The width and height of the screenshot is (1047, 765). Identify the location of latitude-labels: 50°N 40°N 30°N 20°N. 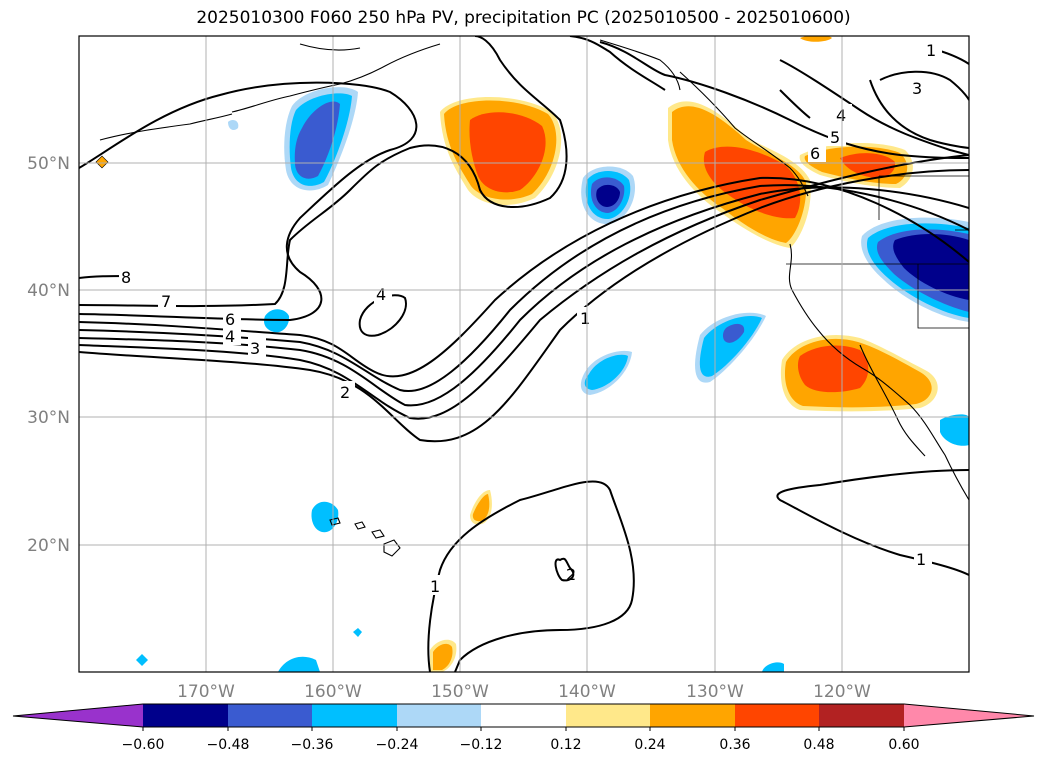
(48, 355).